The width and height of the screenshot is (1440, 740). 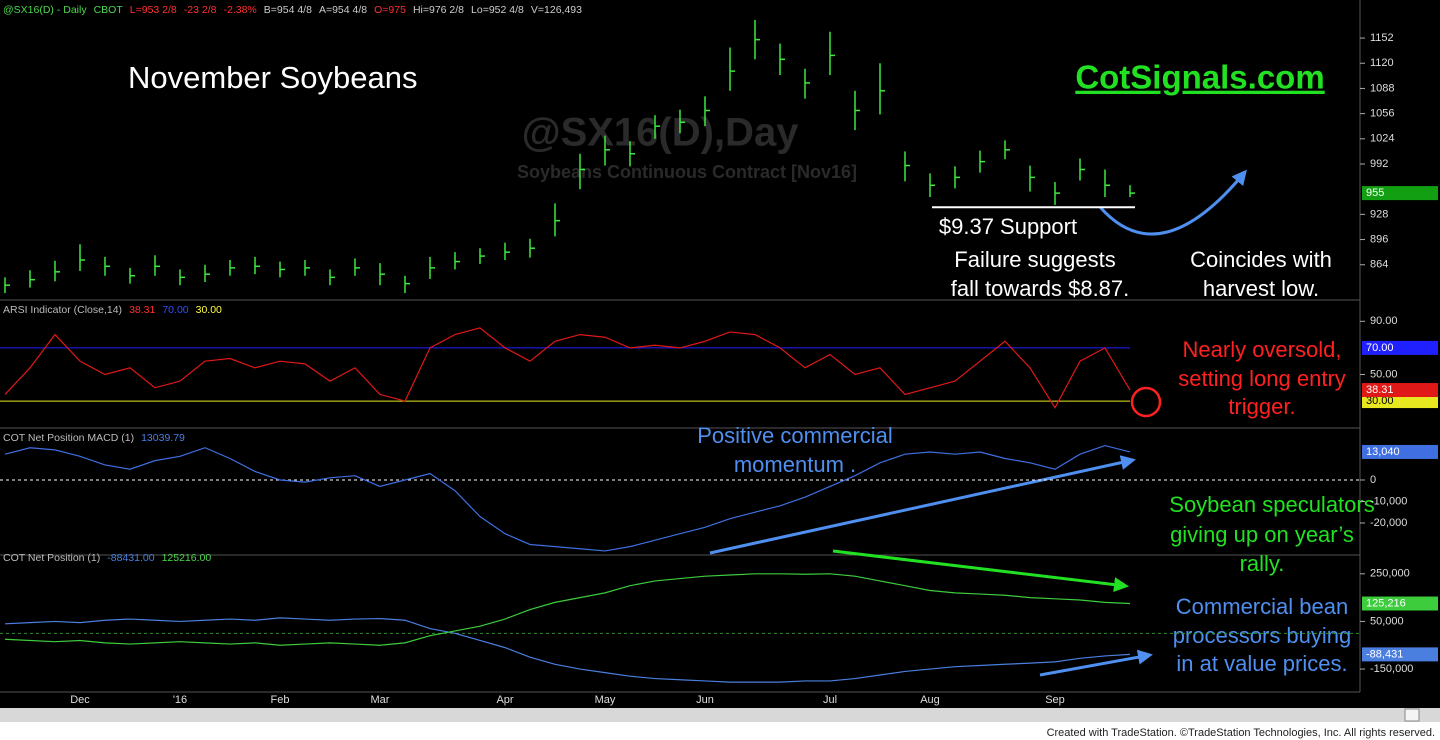 I want to click on panel-header: COT Net Position MACD (1) 13039.79, so click(x=94, y=438).